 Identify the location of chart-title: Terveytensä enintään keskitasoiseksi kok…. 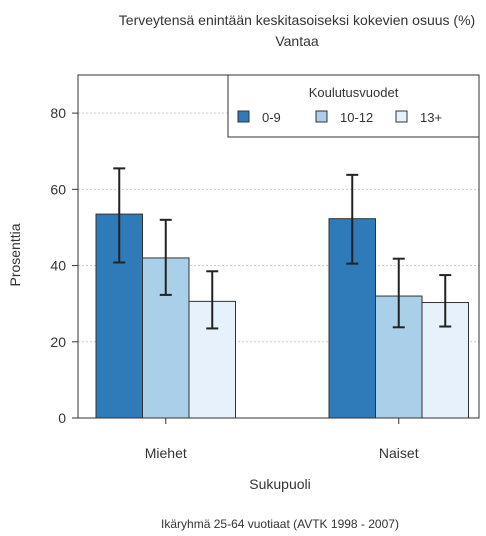
(297, 20).